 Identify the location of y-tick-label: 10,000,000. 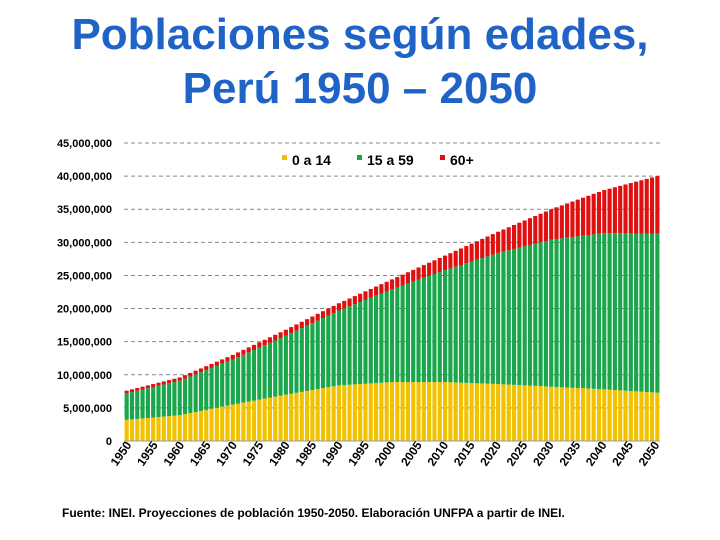
(84, 376).